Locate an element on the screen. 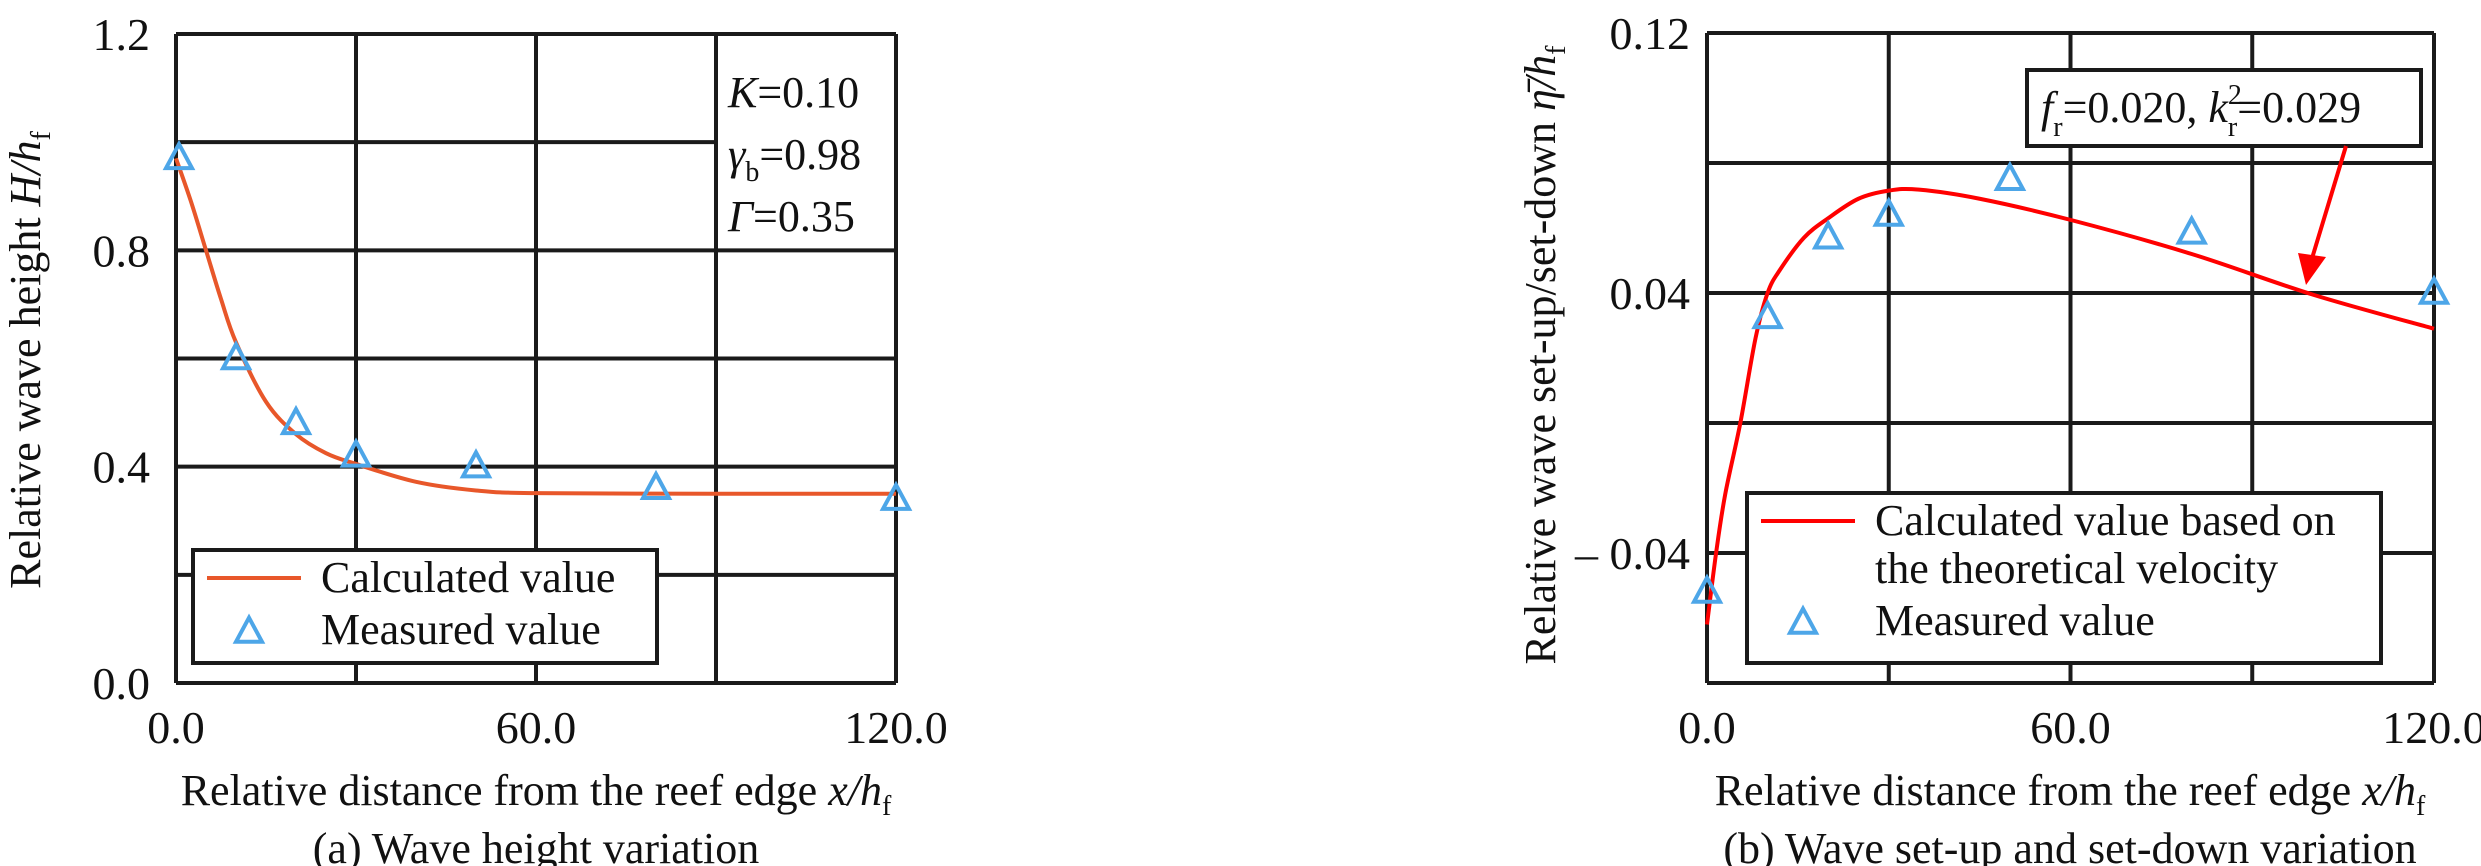 This screenshot has height=866, width=2481. legend-label: Calculated value is located at coordinates (468, 577).